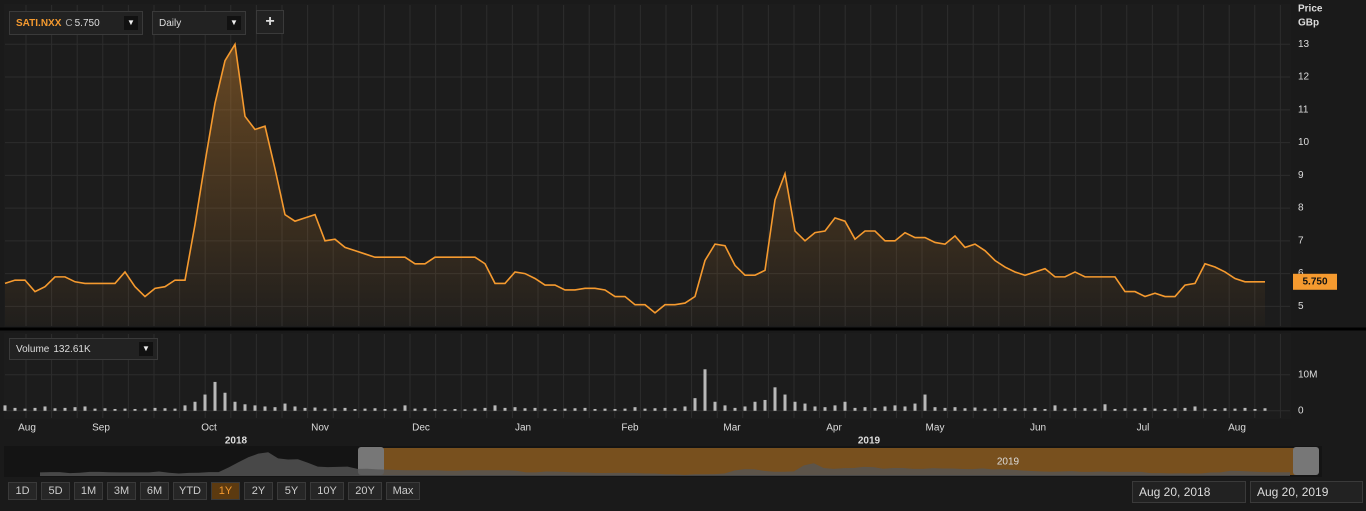  I want to click on y-tick-label: 12, so click(1304, 77).